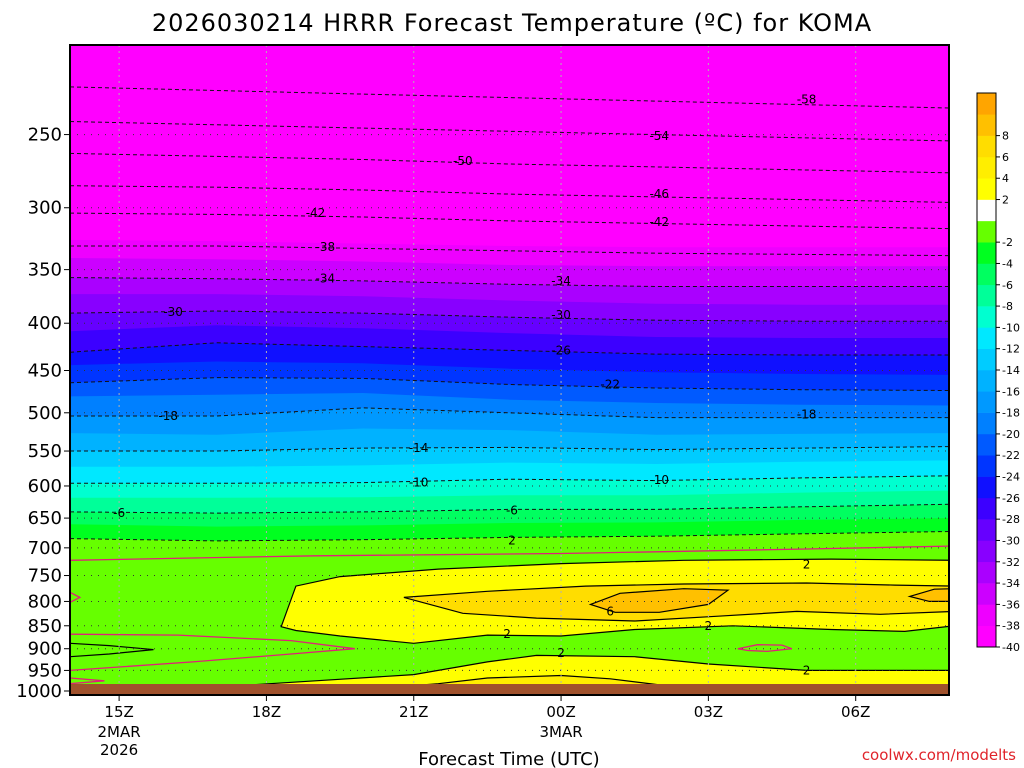  Describe the element at coordinates (1011, 434) in the screenshot. I see `colorbar-label--20: -20` at that location.